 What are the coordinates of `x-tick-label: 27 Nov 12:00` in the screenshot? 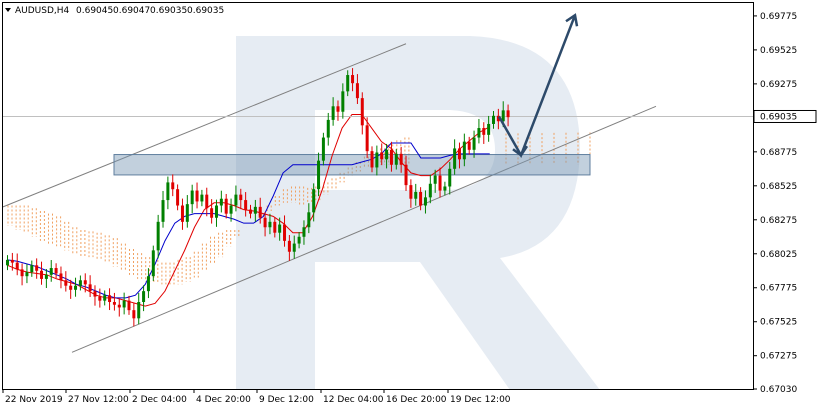 It's located at (98, 400).